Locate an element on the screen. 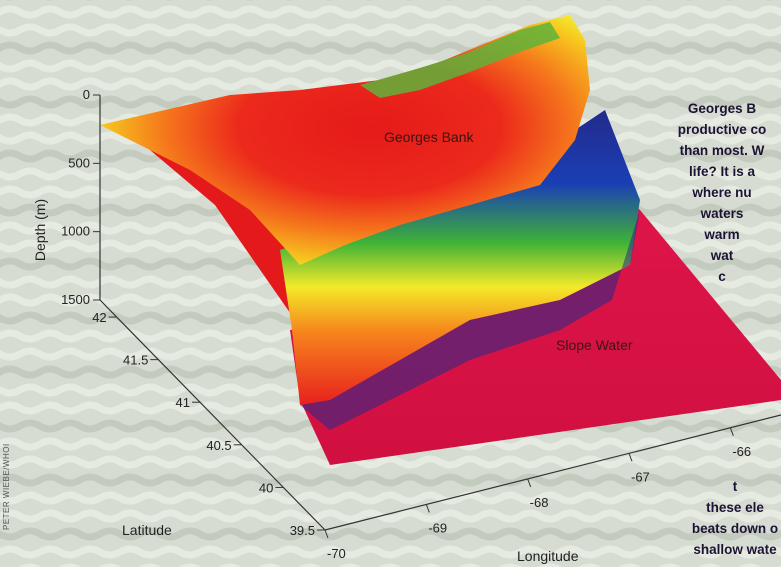  x-axis-title: Longitude is located at coordinates (548, 556).